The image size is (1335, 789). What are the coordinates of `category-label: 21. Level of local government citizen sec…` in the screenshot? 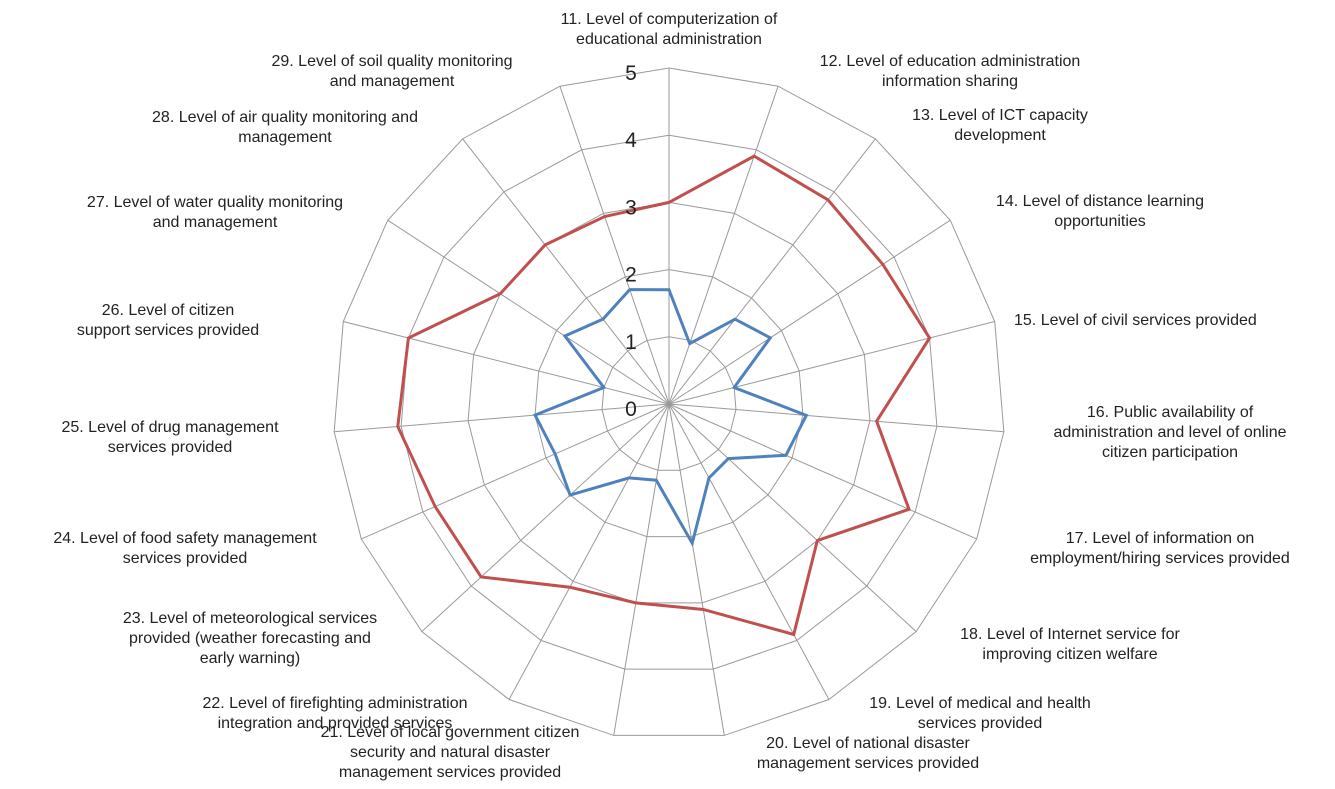 It's located at (450, 752).